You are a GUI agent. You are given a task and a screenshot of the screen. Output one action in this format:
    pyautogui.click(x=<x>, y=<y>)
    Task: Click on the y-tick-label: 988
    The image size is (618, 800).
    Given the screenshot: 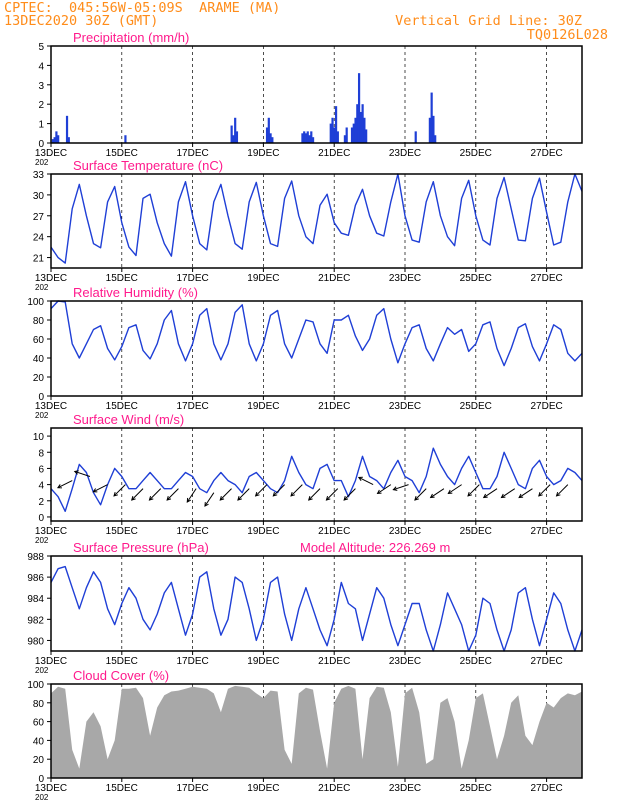 What is the action you would take?
    pyautogui.click(x=35, y=557)
    